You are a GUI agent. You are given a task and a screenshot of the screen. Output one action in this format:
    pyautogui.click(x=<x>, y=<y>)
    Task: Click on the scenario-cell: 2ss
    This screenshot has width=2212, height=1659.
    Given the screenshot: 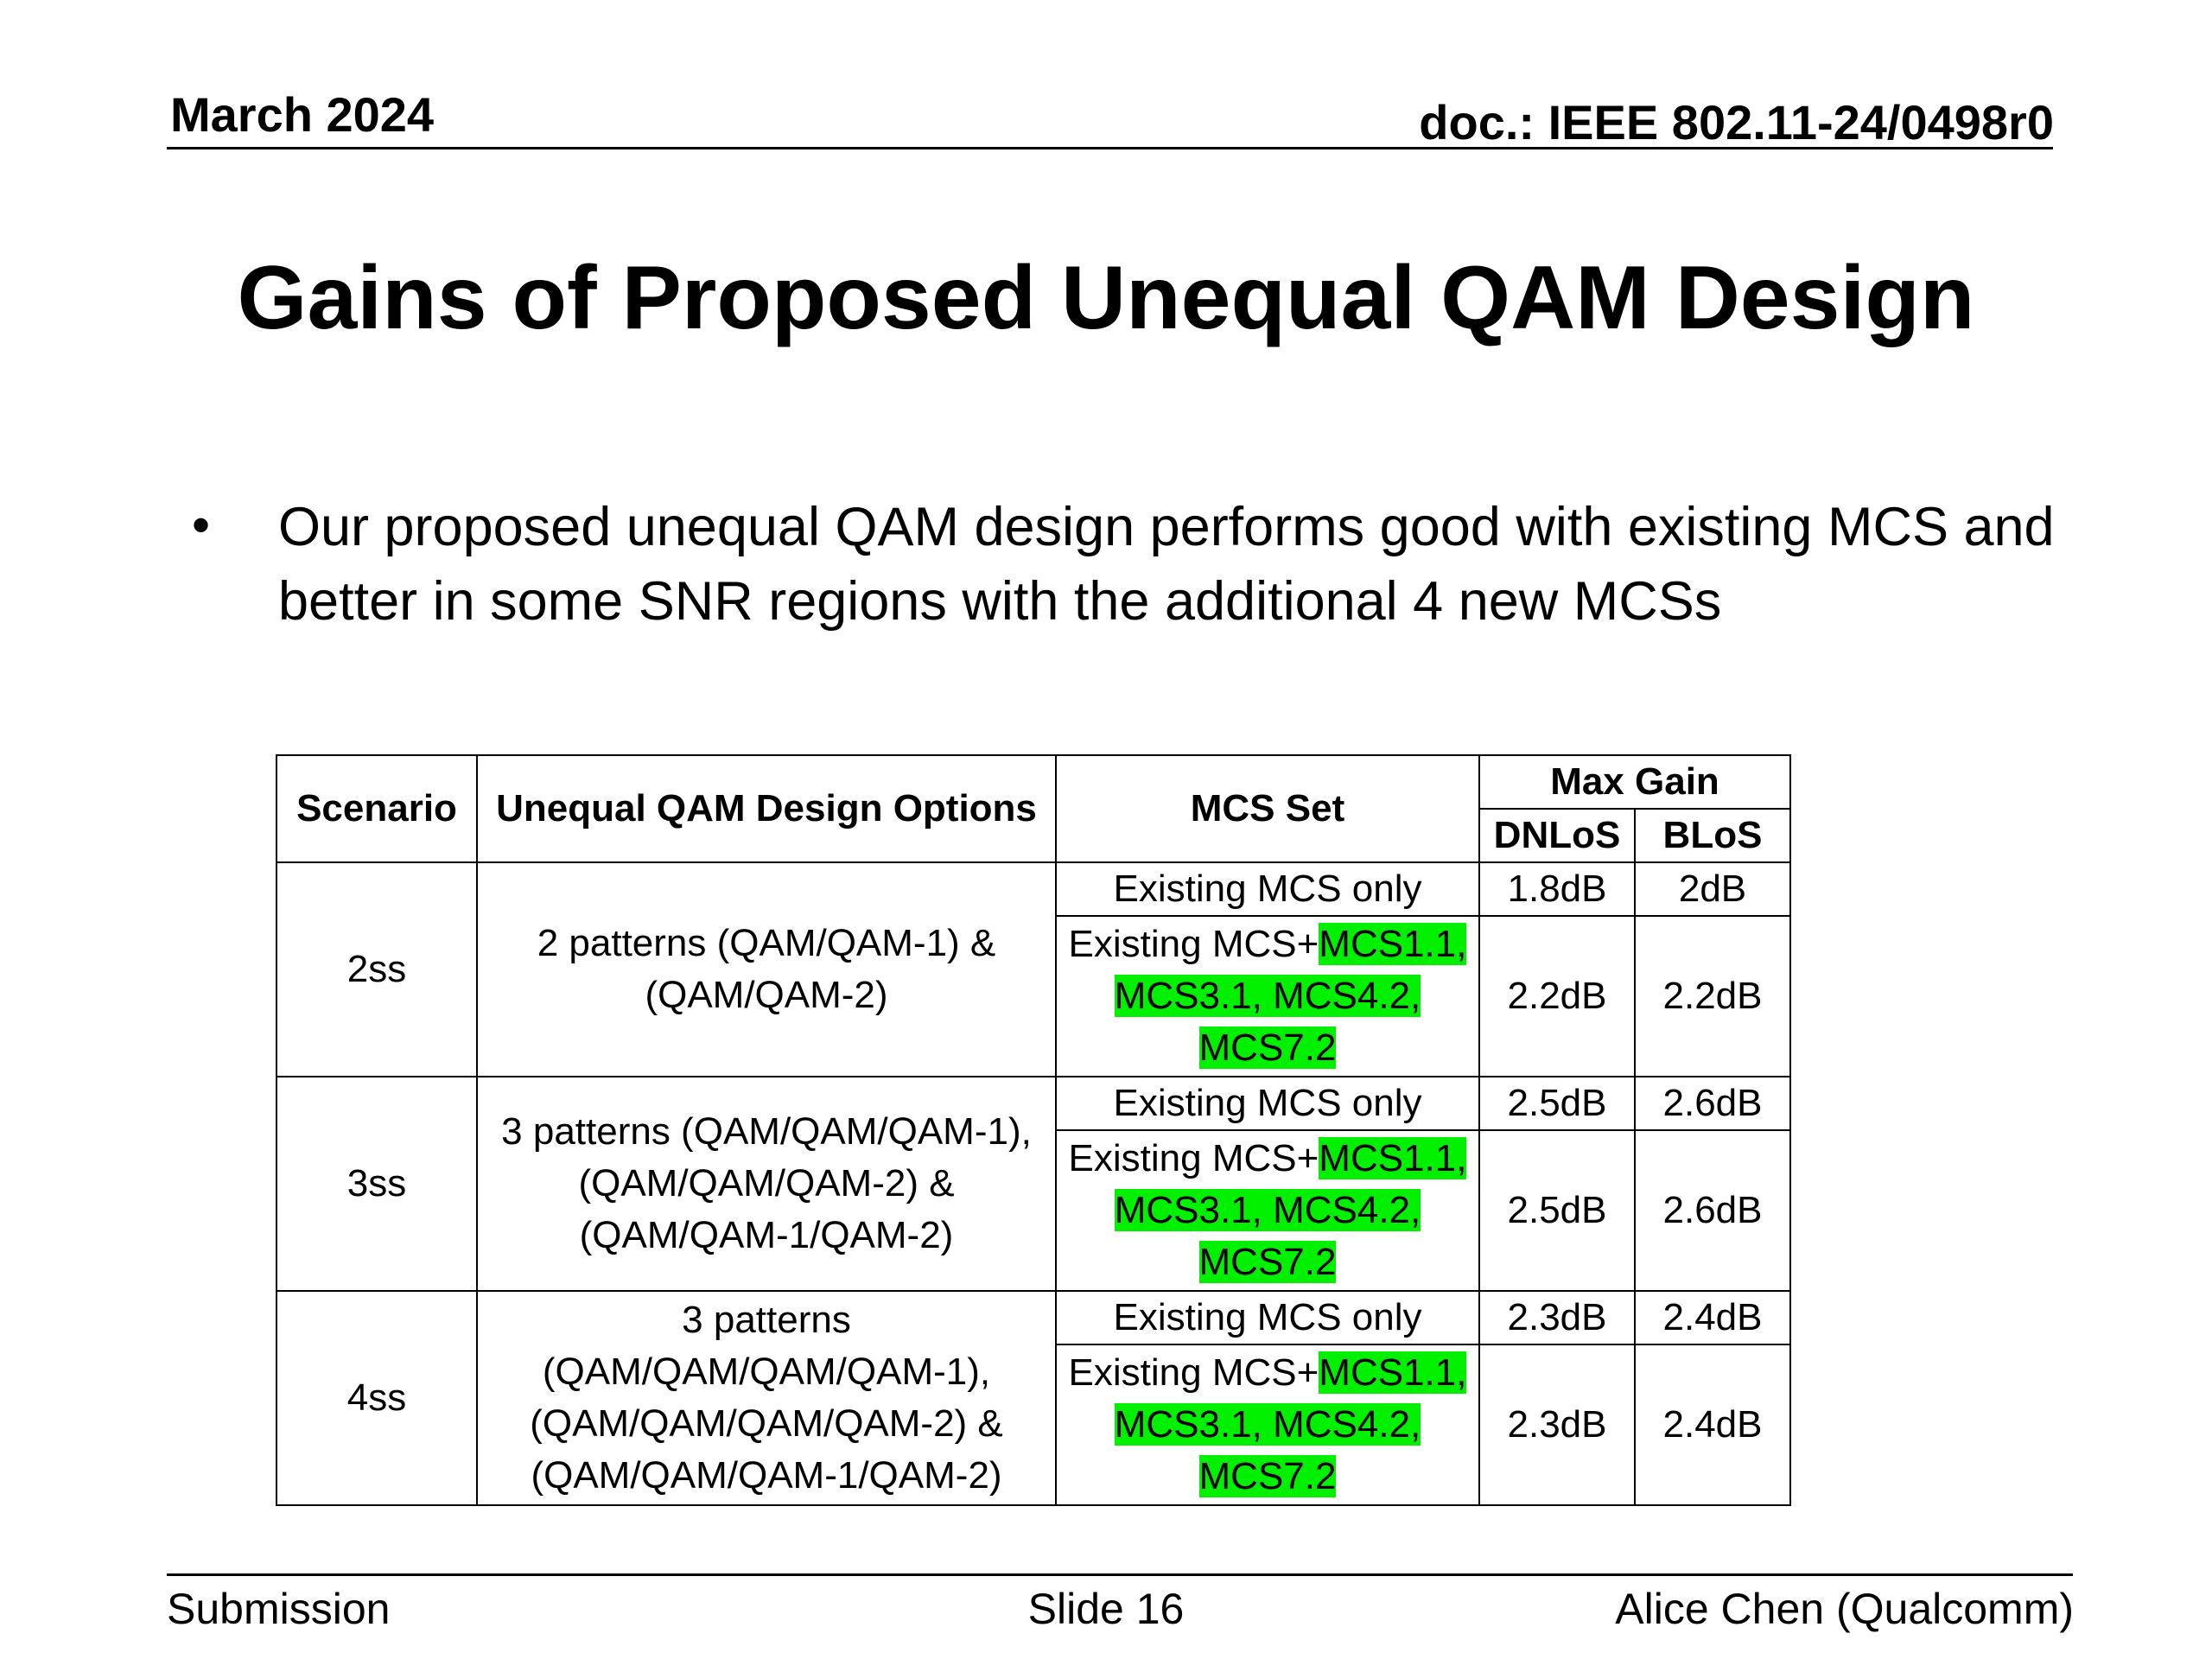 What is the action you would take?
    pyautogui.click(x=377, y=969)
    